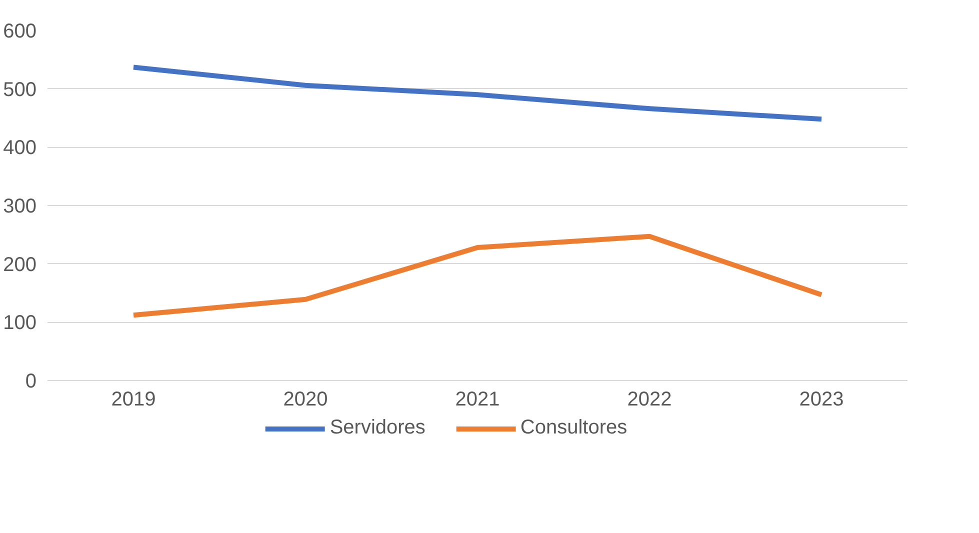  I want to click on x-tick-label: 2021, so click(477, 399).